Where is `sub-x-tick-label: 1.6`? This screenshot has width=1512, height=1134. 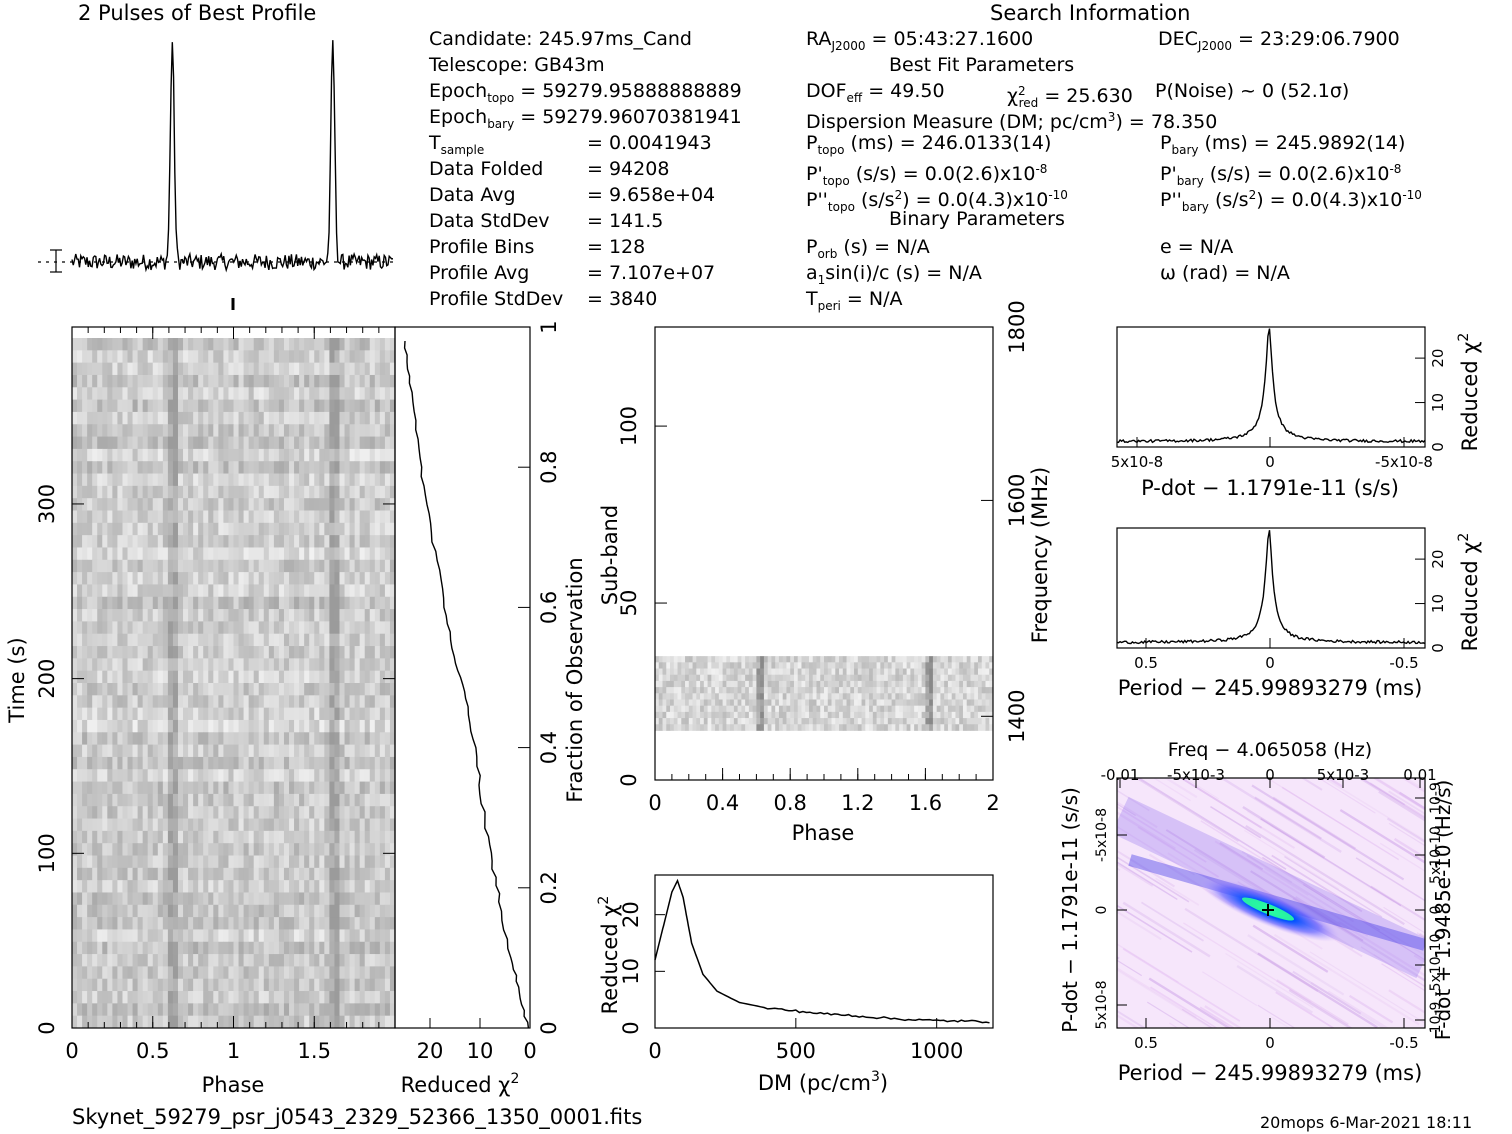 sub-x-tick-label: 1.6 is located at coordinates (925, 803).